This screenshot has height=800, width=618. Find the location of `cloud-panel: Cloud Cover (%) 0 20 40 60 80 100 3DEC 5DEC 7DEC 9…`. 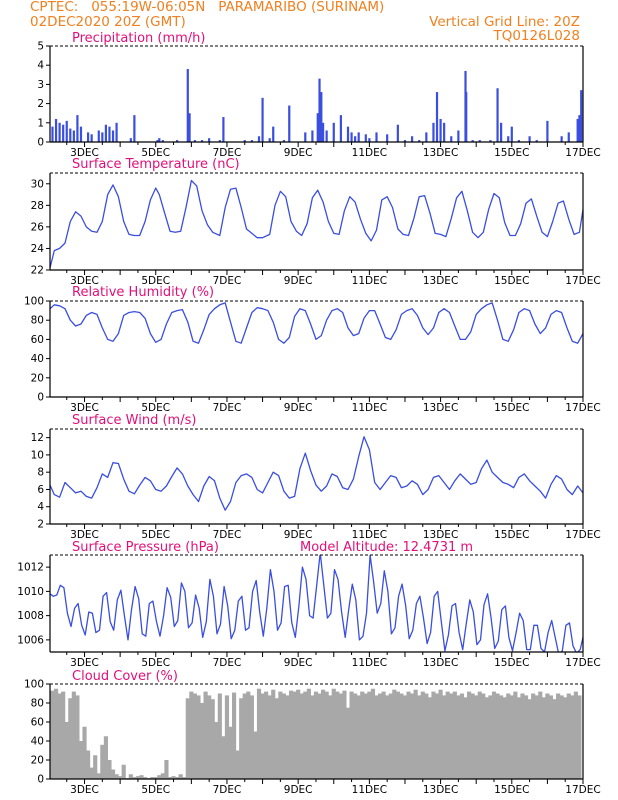

cloud-panel: Cloud Cover (%) 0 20 40 60 80 100 3DEC 5DEC 7DEC 9… is located at coordinates (312, 732).